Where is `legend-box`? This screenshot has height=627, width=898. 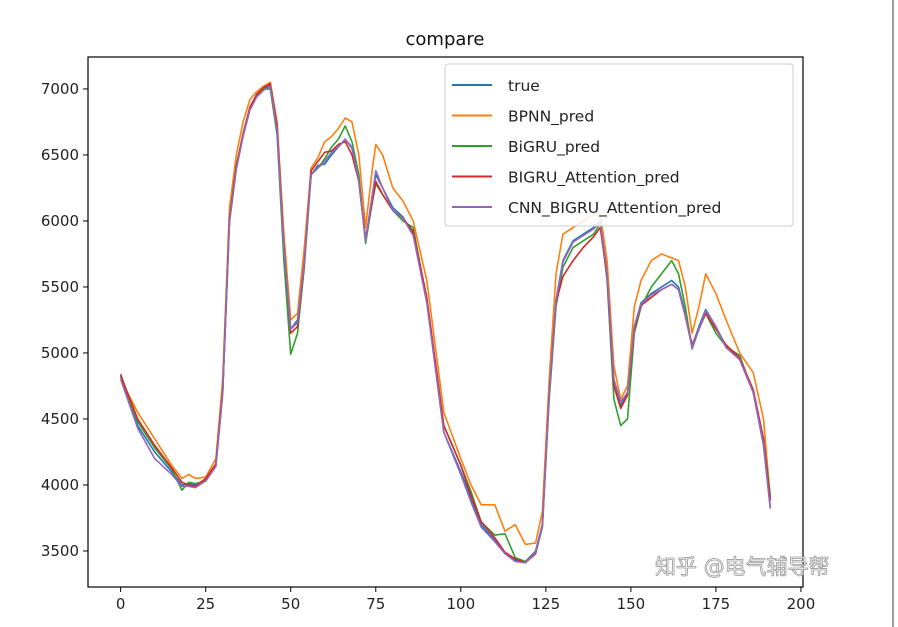 legend-box is located at coordinates (619, 145).